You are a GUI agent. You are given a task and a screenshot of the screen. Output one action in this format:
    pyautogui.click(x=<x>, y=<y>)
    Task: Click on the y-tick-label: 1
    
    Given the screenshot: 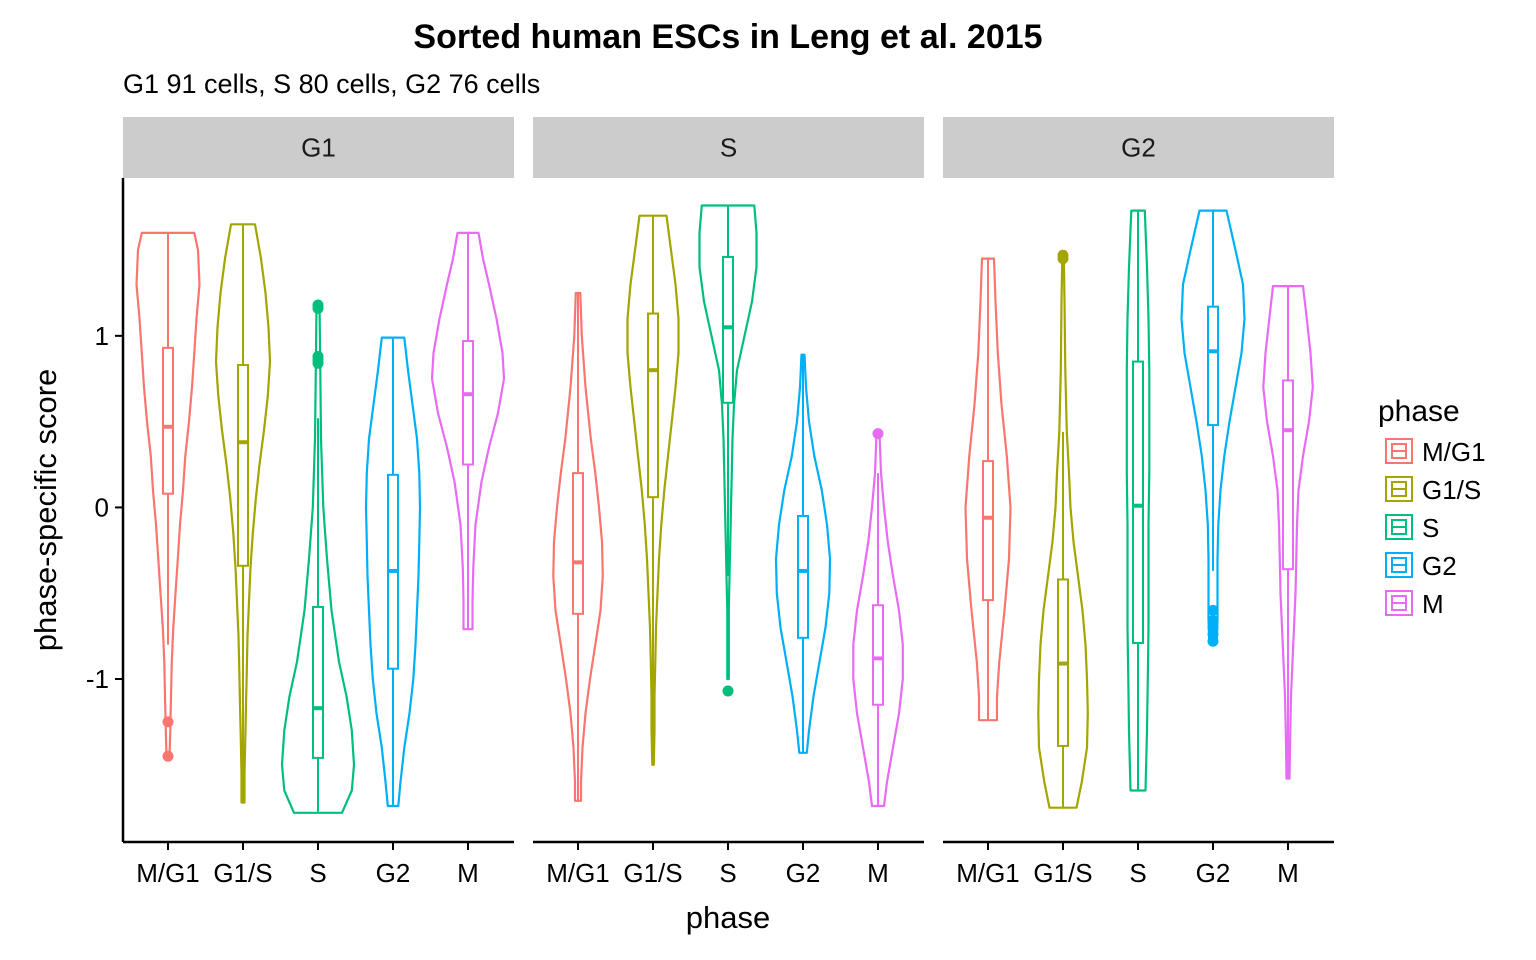 What is the action you would take?
    pyautogui.click(x=102, y=336)
    